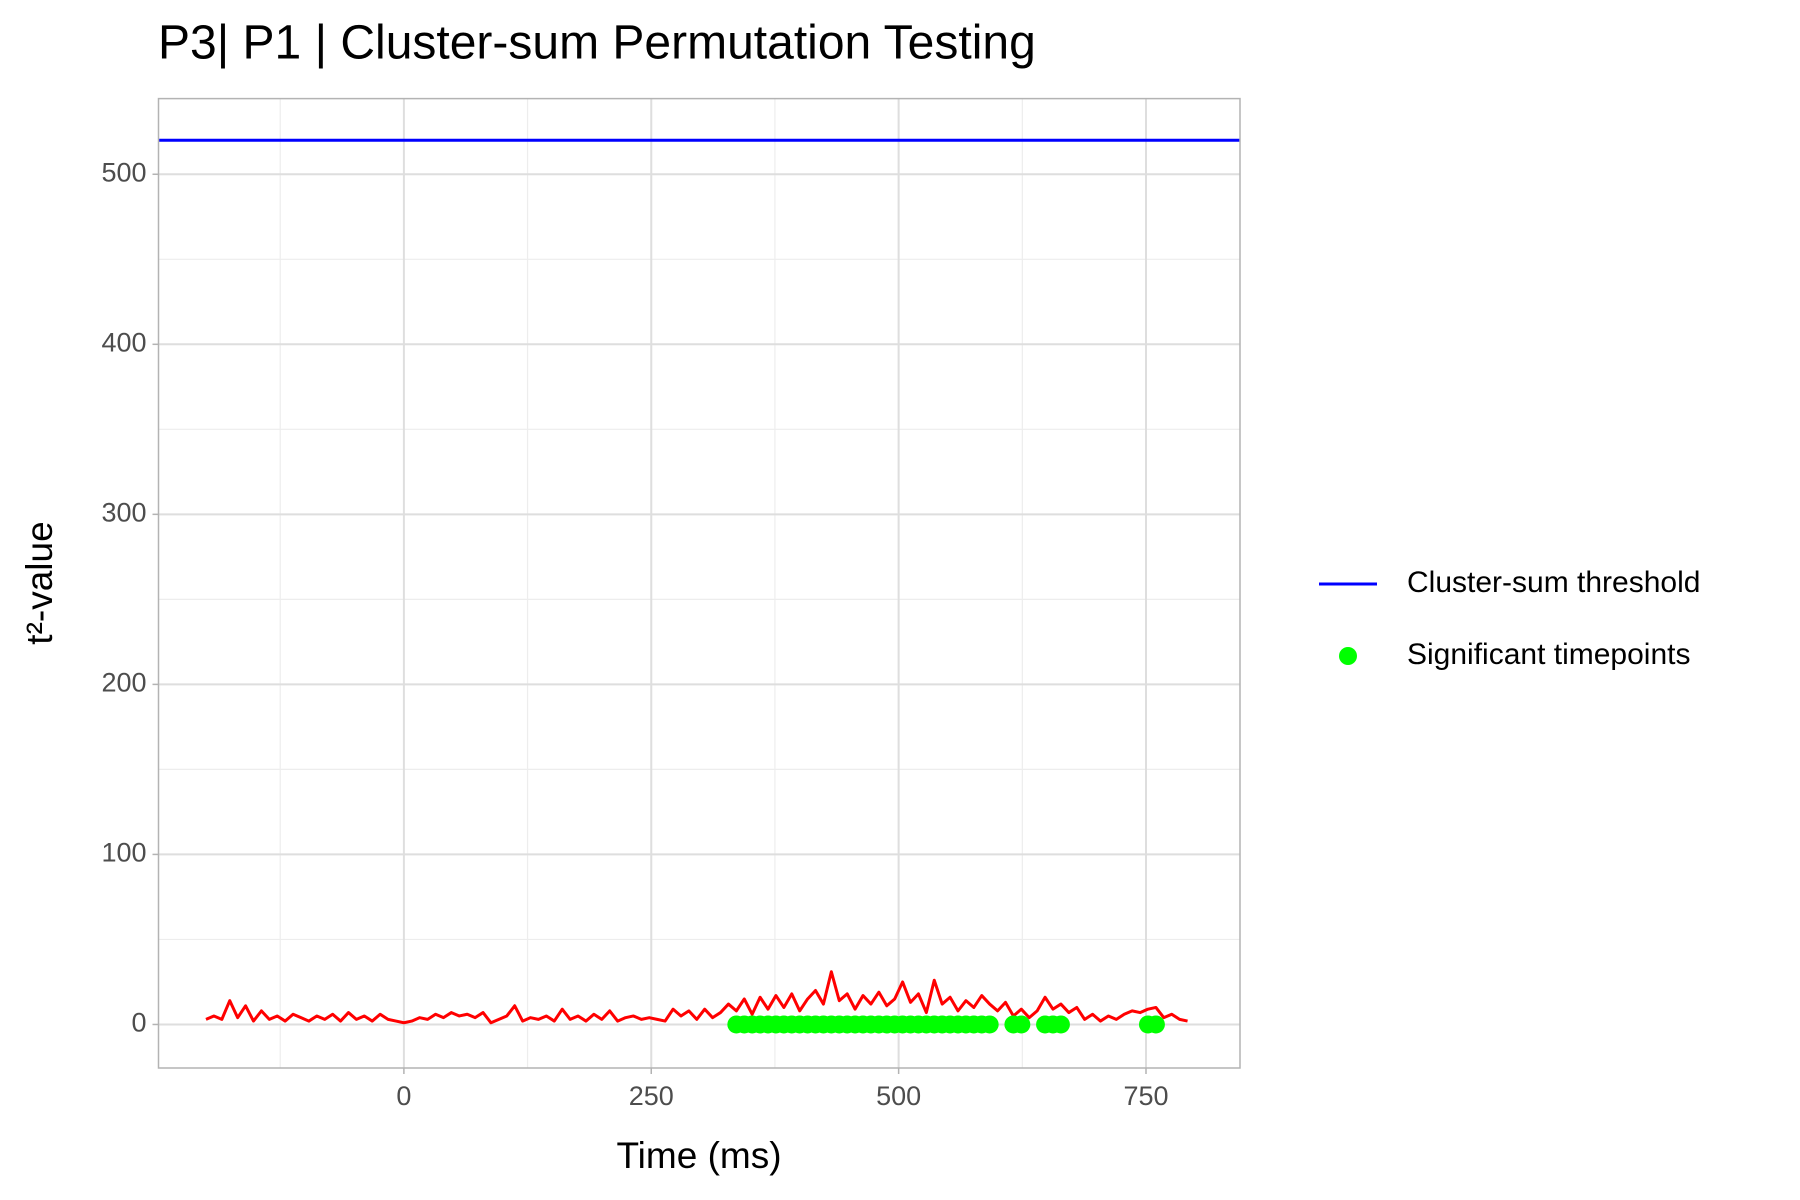  Describe the element at coordinates (1145, 1096) in the screenshot. I see `x-tick-label: 750` at that location.